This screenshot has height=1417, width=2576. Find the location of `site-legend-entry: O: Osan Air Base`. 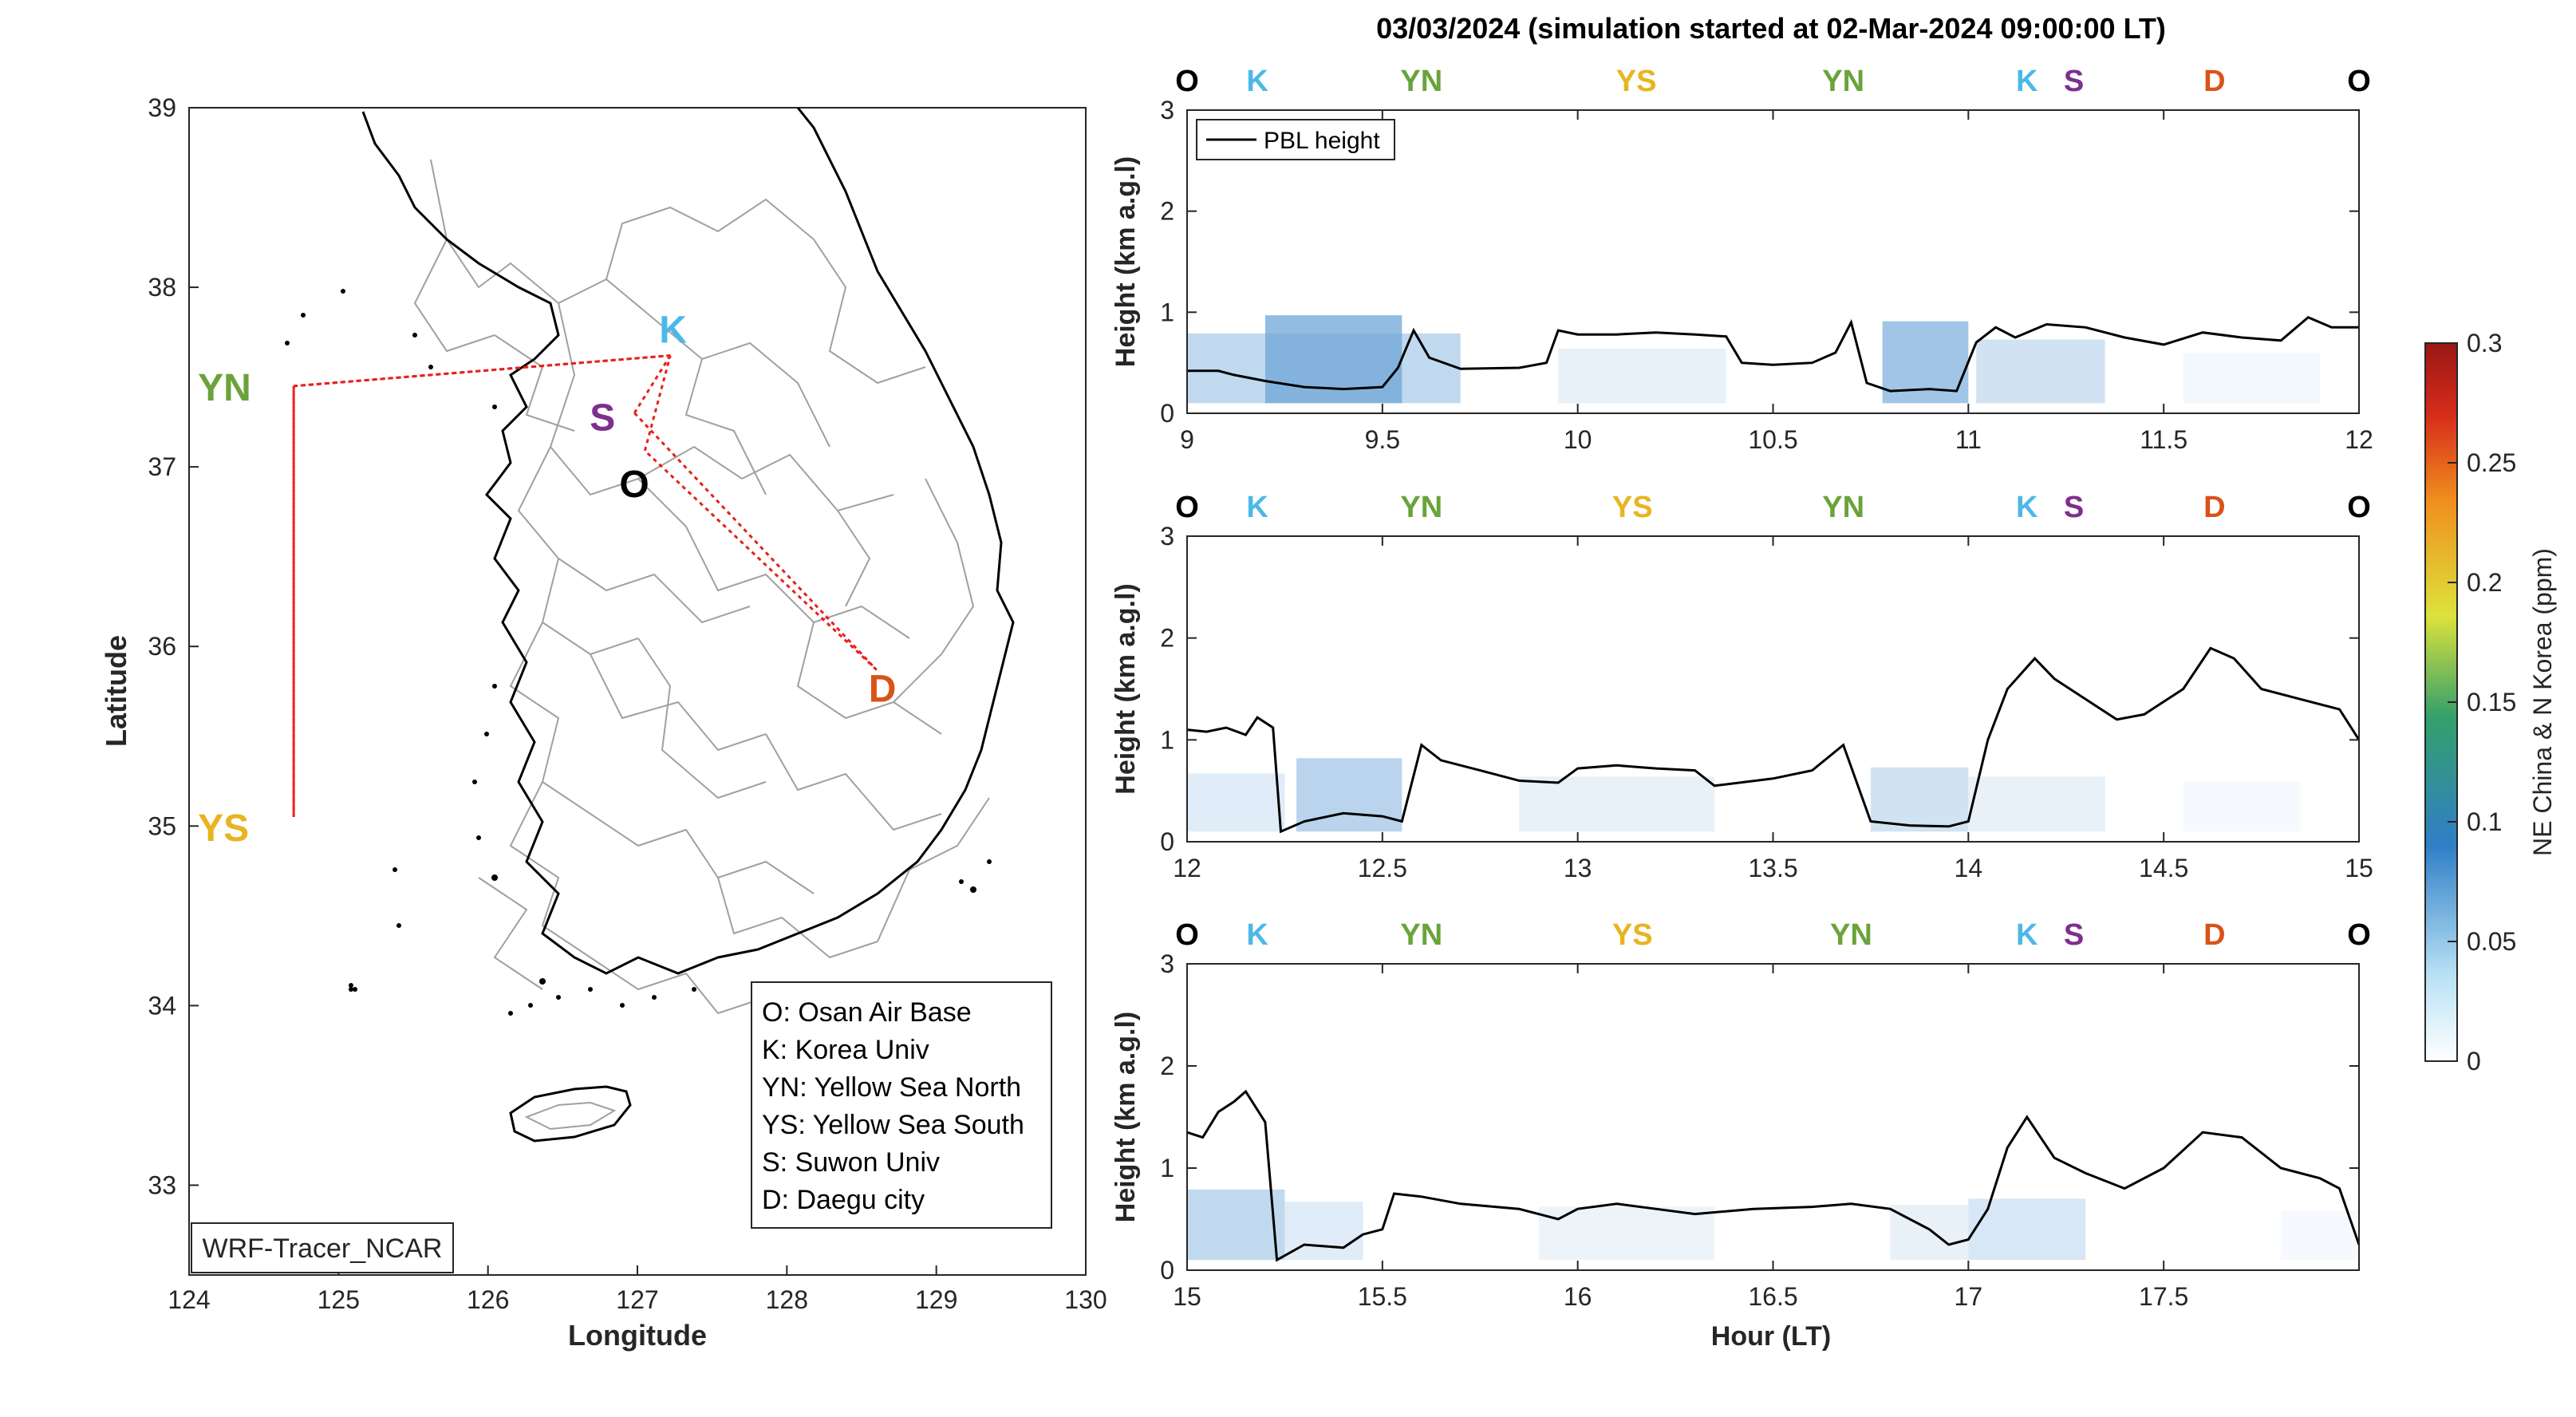

site-legend-entry: O: Osan Air Base is located at coordinates (867, 1013).